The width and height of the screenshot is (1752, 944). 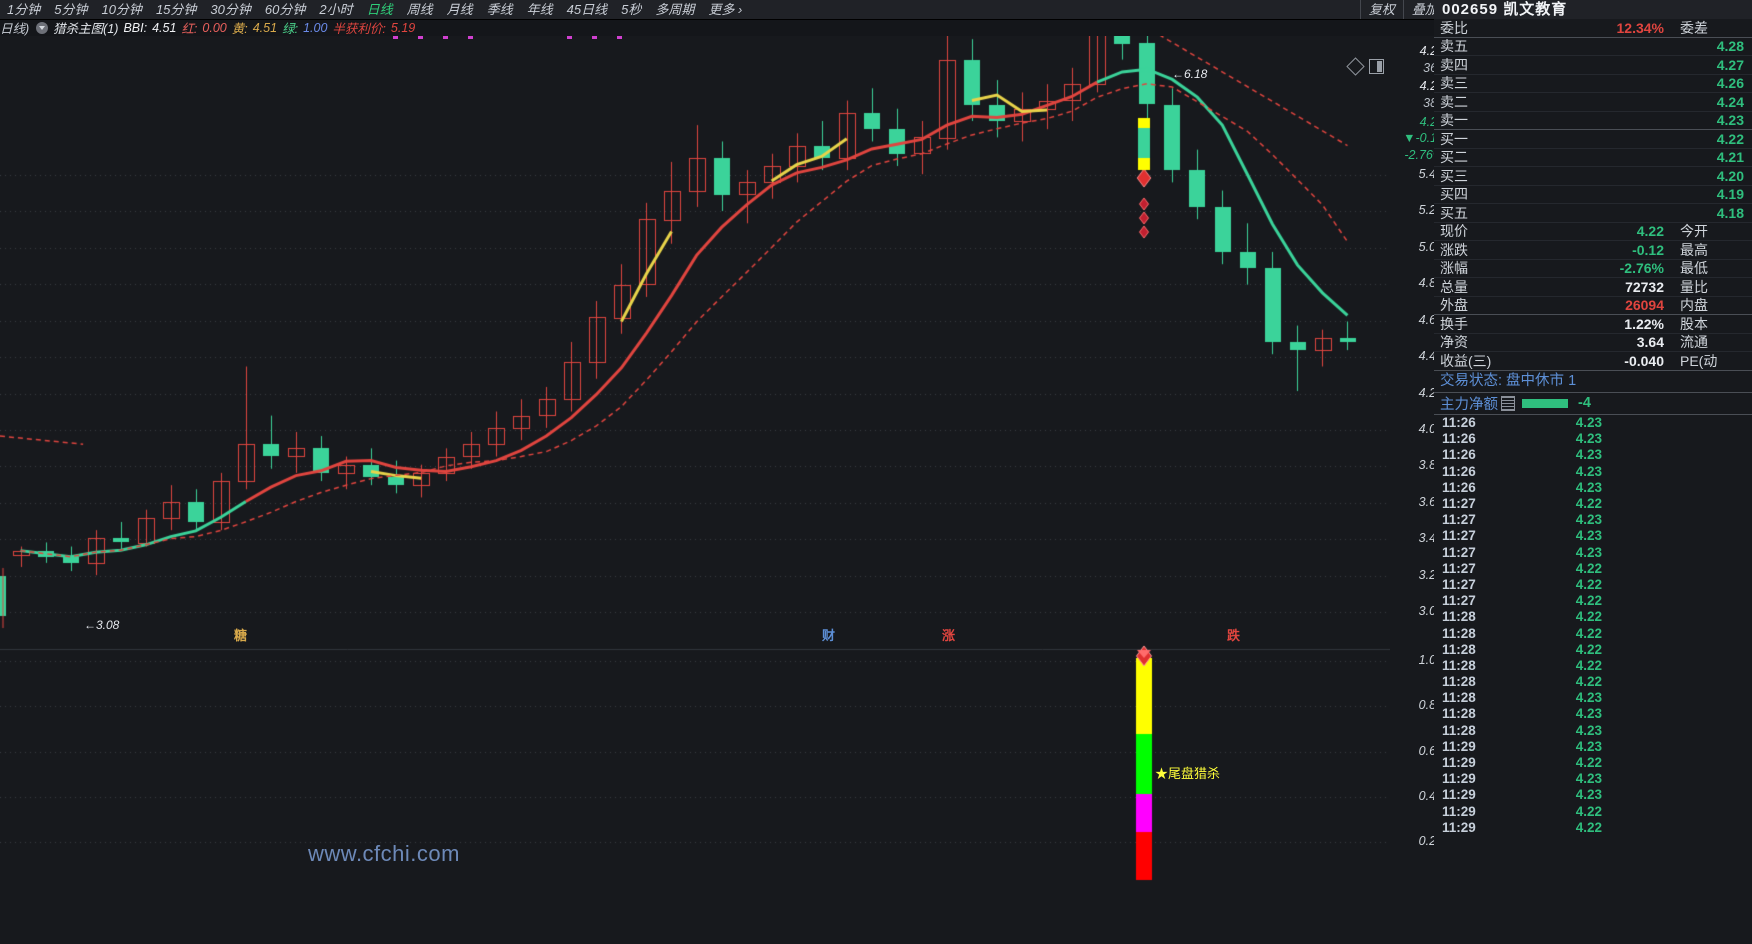 What do you see at coordinates (1593, 9) in the screenshot?
I see `stock-header: 002659 凯文教育` at bounding box center [1593, 9].